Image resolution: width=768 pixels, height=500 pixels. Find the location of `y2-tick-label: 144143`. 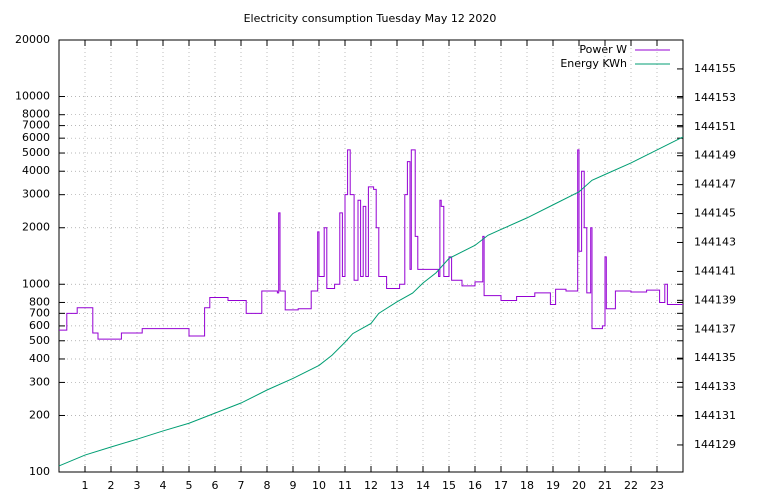

y2-tick-label: 144143 is located at coordinates (715, 241).